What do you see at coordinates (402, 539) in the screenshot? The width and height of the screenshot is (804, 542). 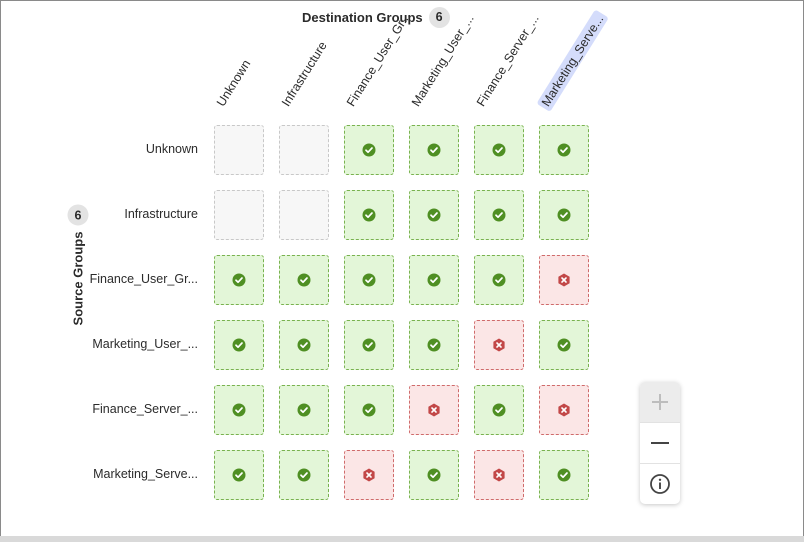 I see `bottom-scrollbar-track` at bounding box center [402, 539].